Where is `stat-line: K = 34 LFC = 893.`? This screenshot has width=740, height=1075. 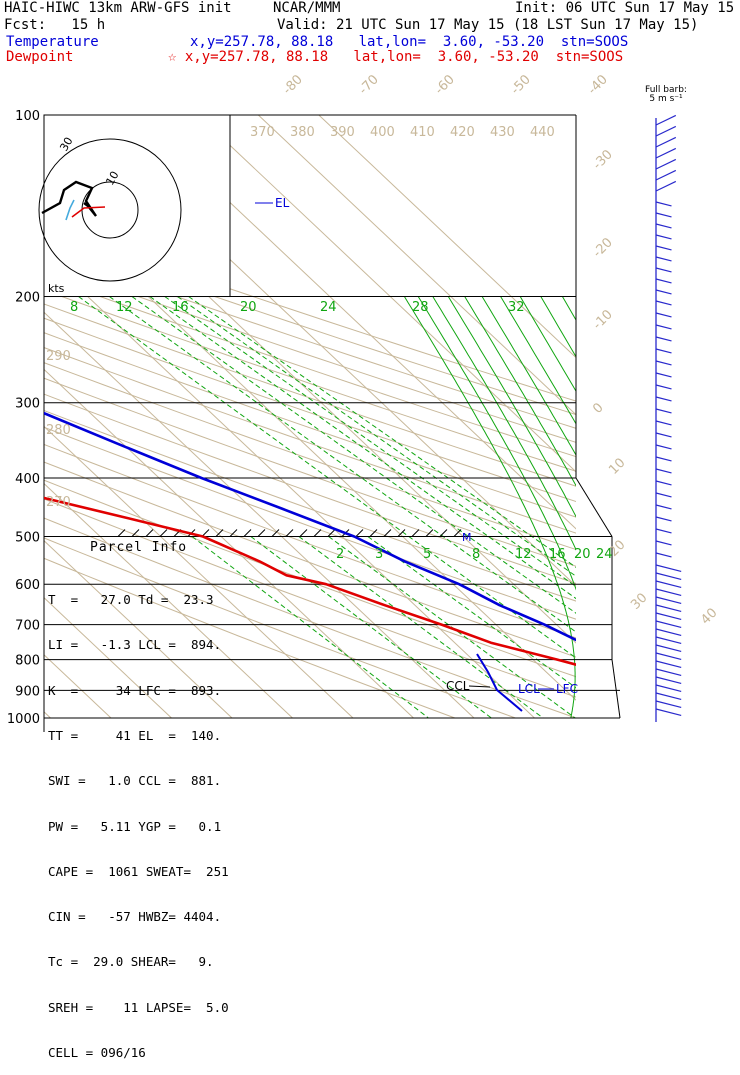
stat-line: K = 34 LFC = 893. is located at coordinates (135, 690).